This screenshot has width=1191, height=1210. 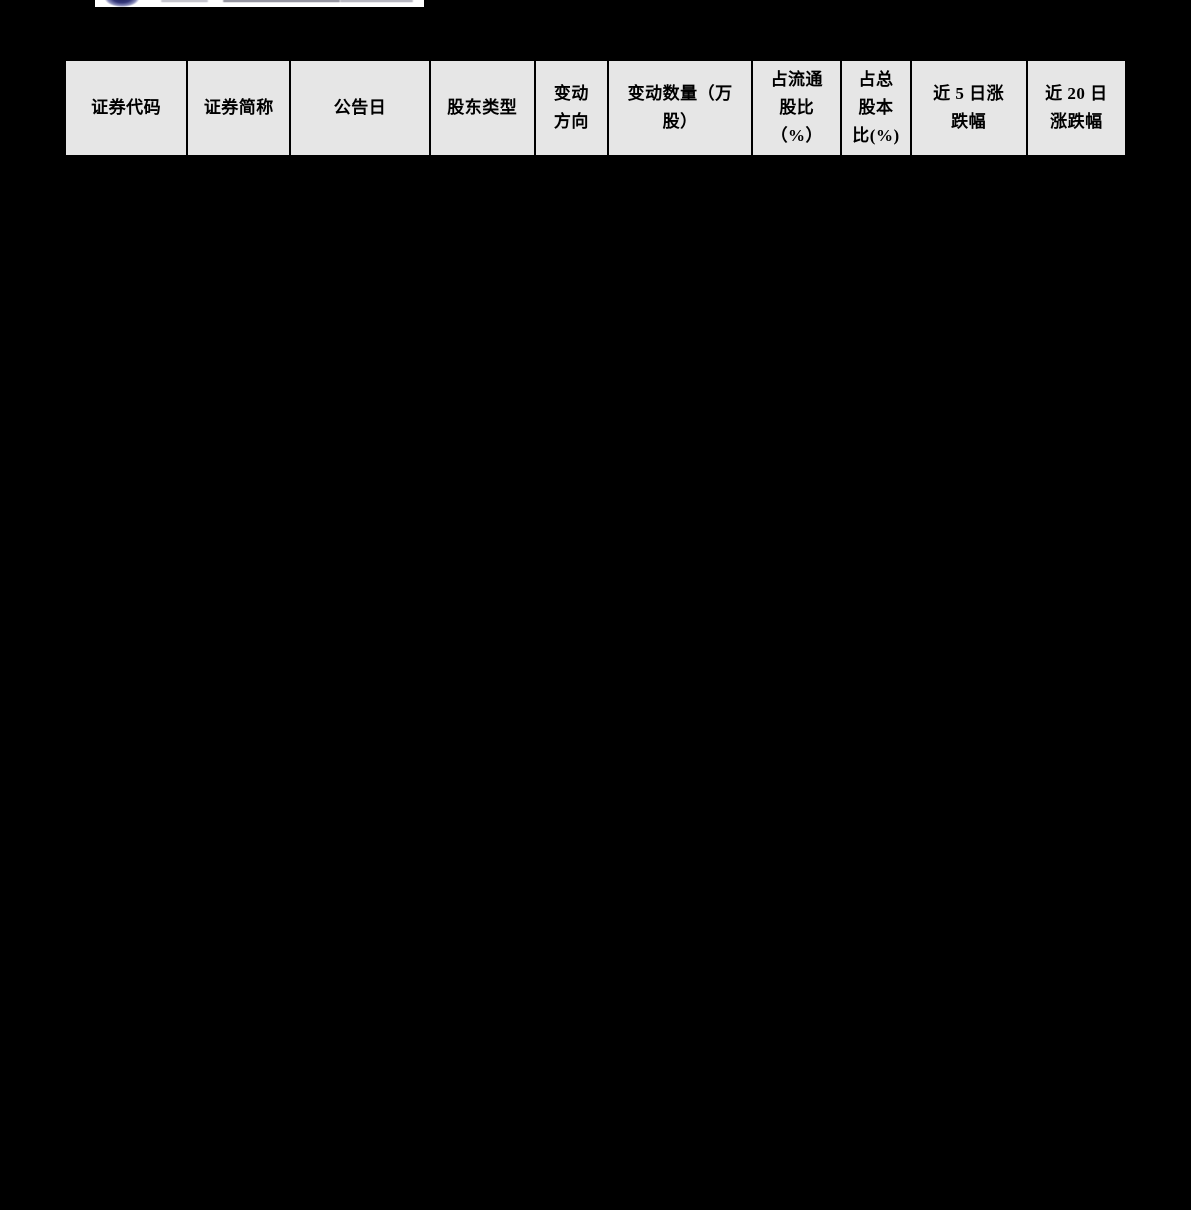 I want to click on col-header-security-code: 证券代码, so click(x=126, y=108).